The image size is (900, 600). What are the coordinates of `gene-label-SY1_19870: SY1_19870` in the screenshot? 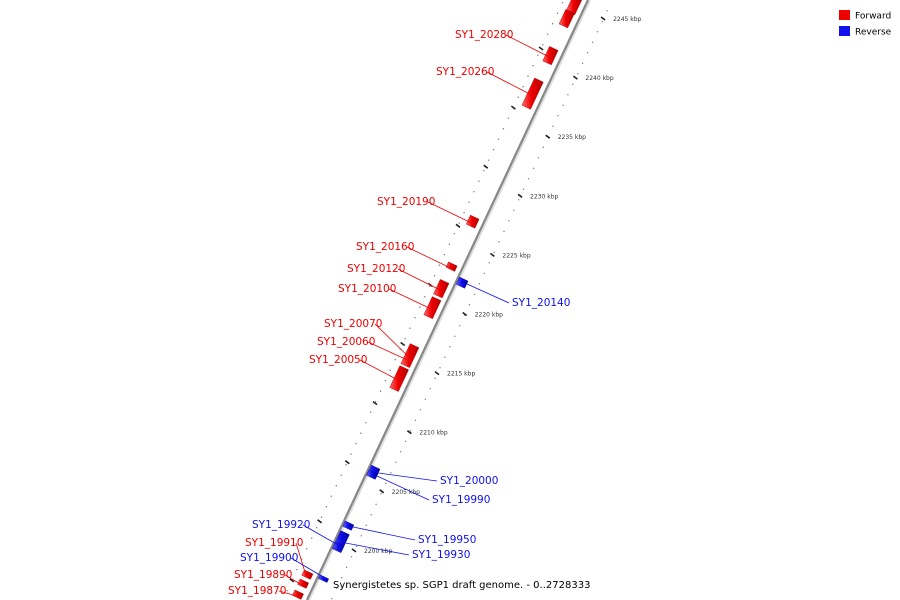 It's located at (257, 591).